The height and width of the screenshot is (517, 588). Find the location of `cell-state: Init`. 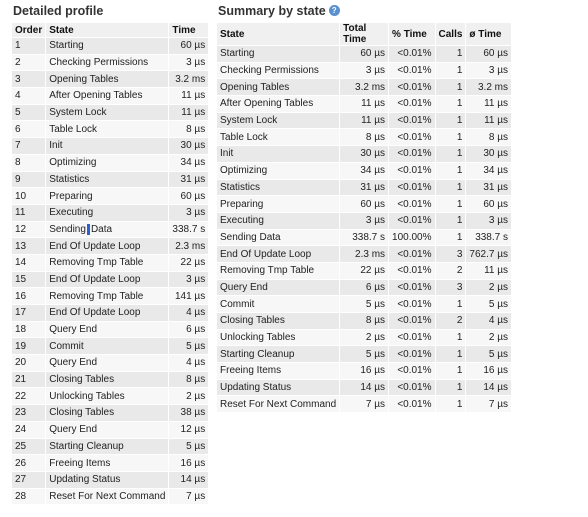

cell-state: Init is located at coordinates (278, 154).